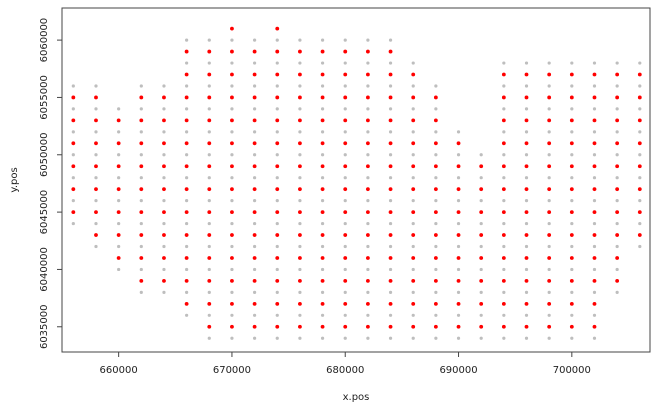  What do you see at coordinates (345, 370) in the screenshot?
I see `x-tick-label: 680000` at bounding box center [345, 370].